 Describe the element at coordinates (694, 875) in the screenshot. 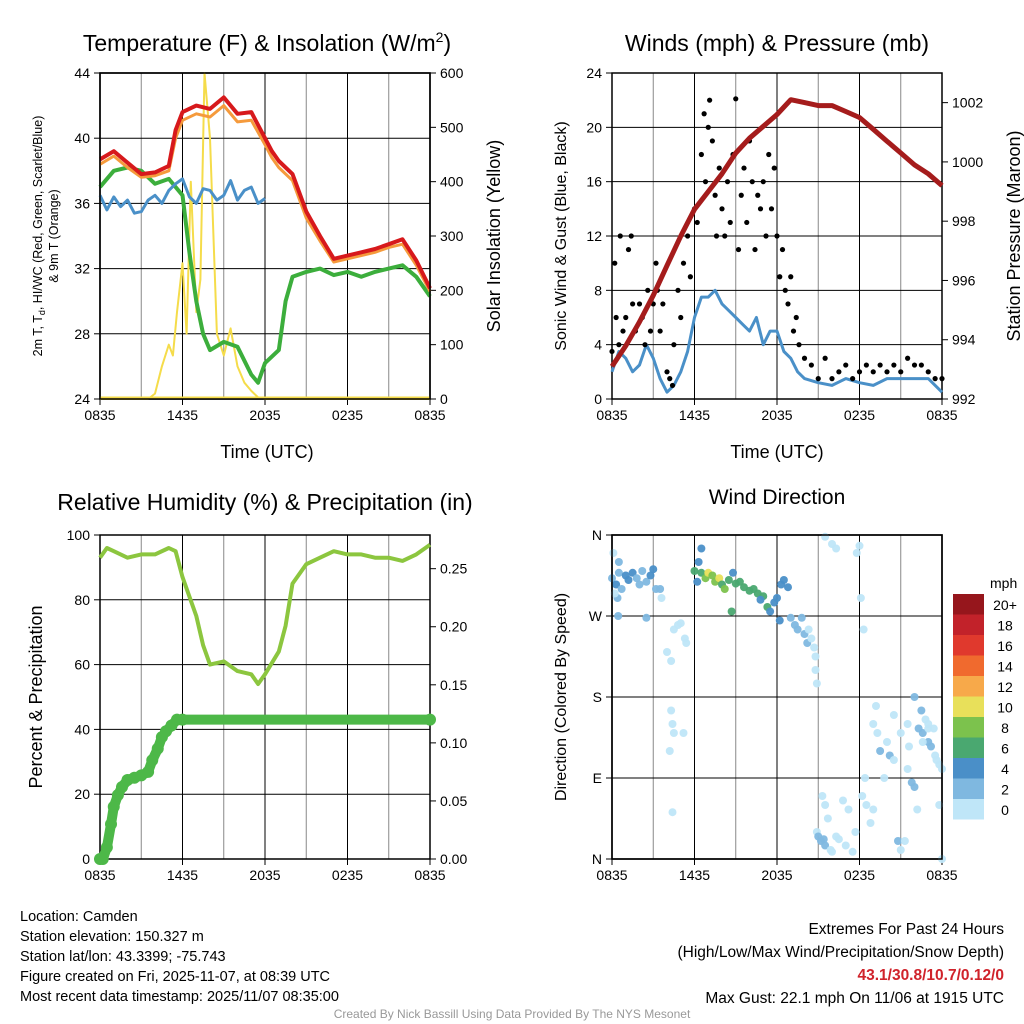

I see `x-tick-label: 1435` at that location.